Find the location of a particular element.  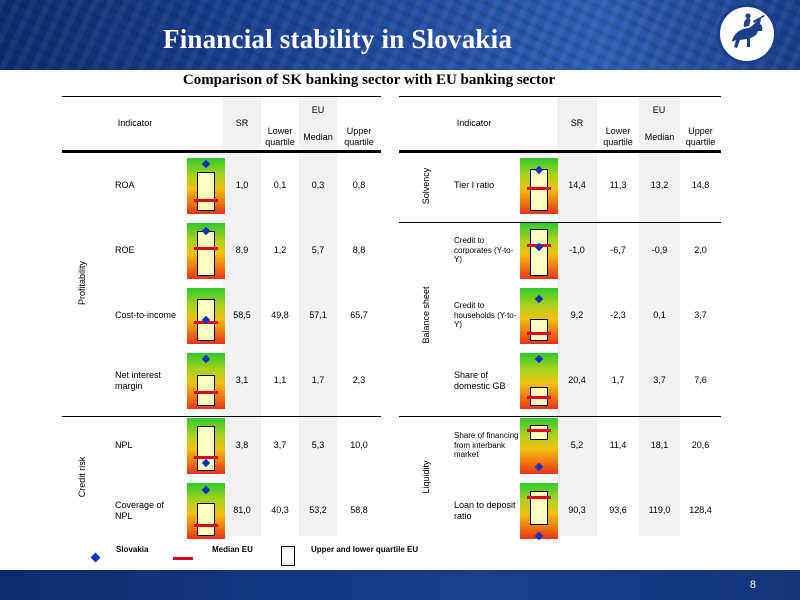

upper-quartile-value: 20,6 is located at coordinates (700, 445).